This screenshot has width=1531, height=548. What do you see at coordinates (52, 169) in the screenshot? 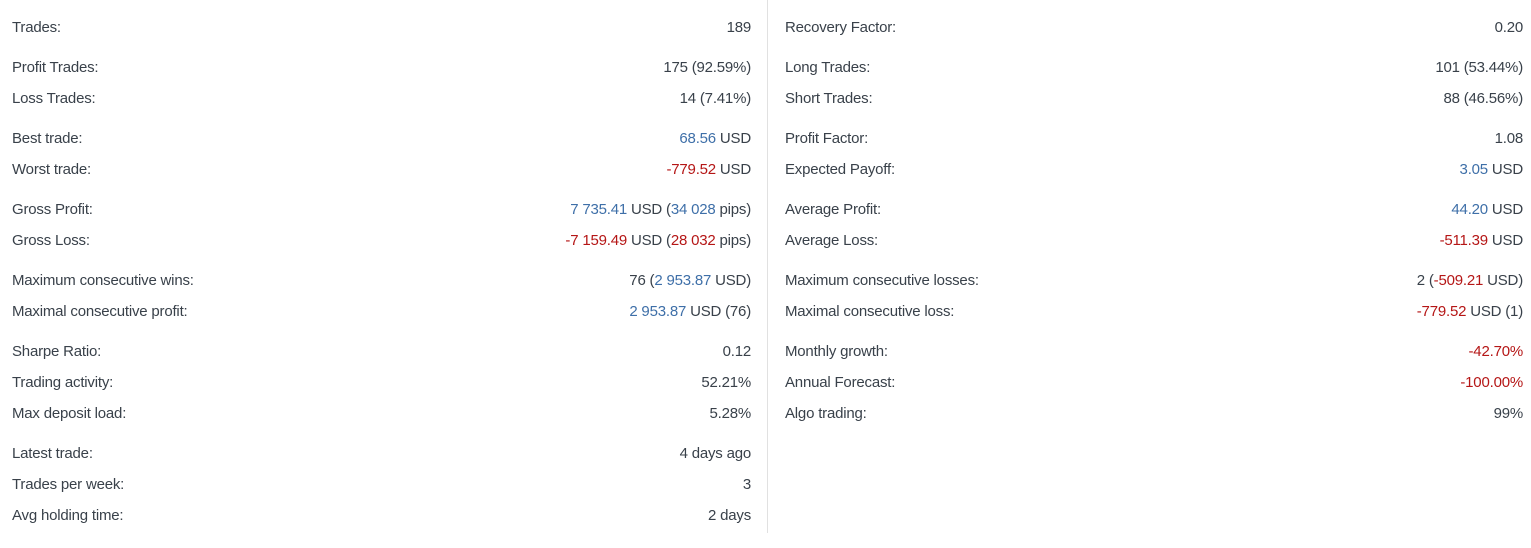
I see `stat-label: Worst trade:` at bounding box center [52, 169].